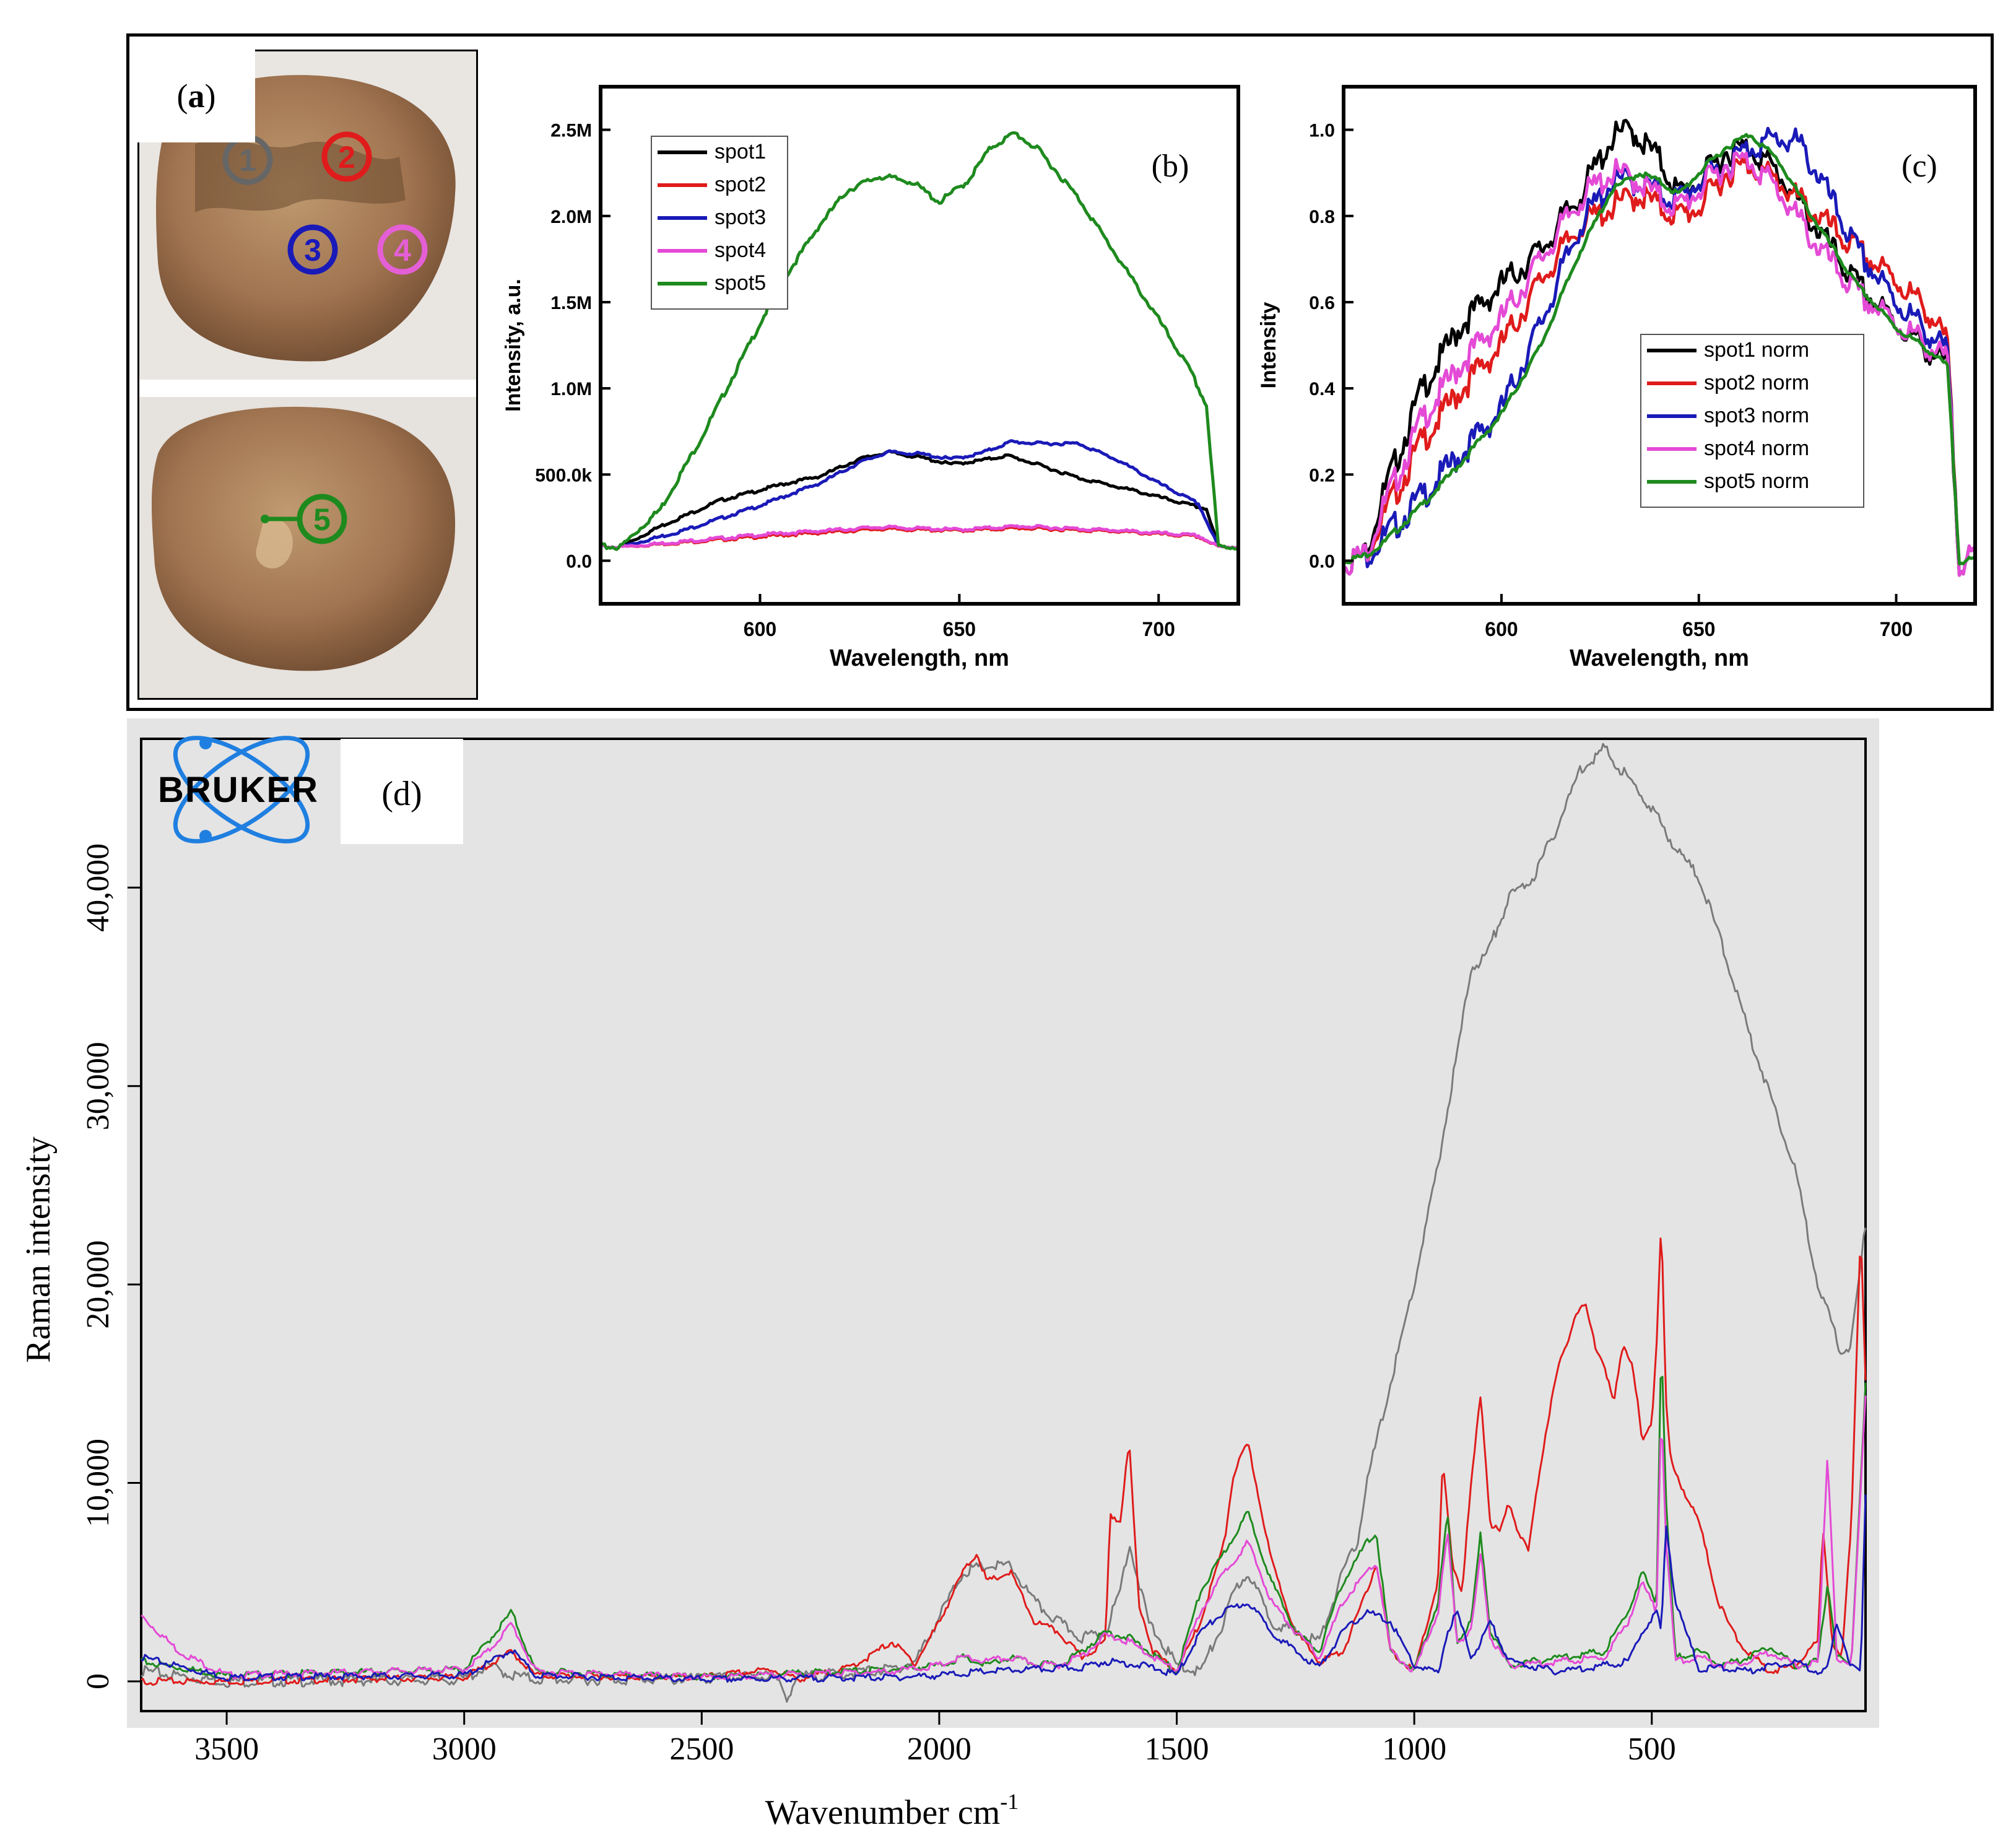  I want to click on panel-a-open: (, so click(182, 96).